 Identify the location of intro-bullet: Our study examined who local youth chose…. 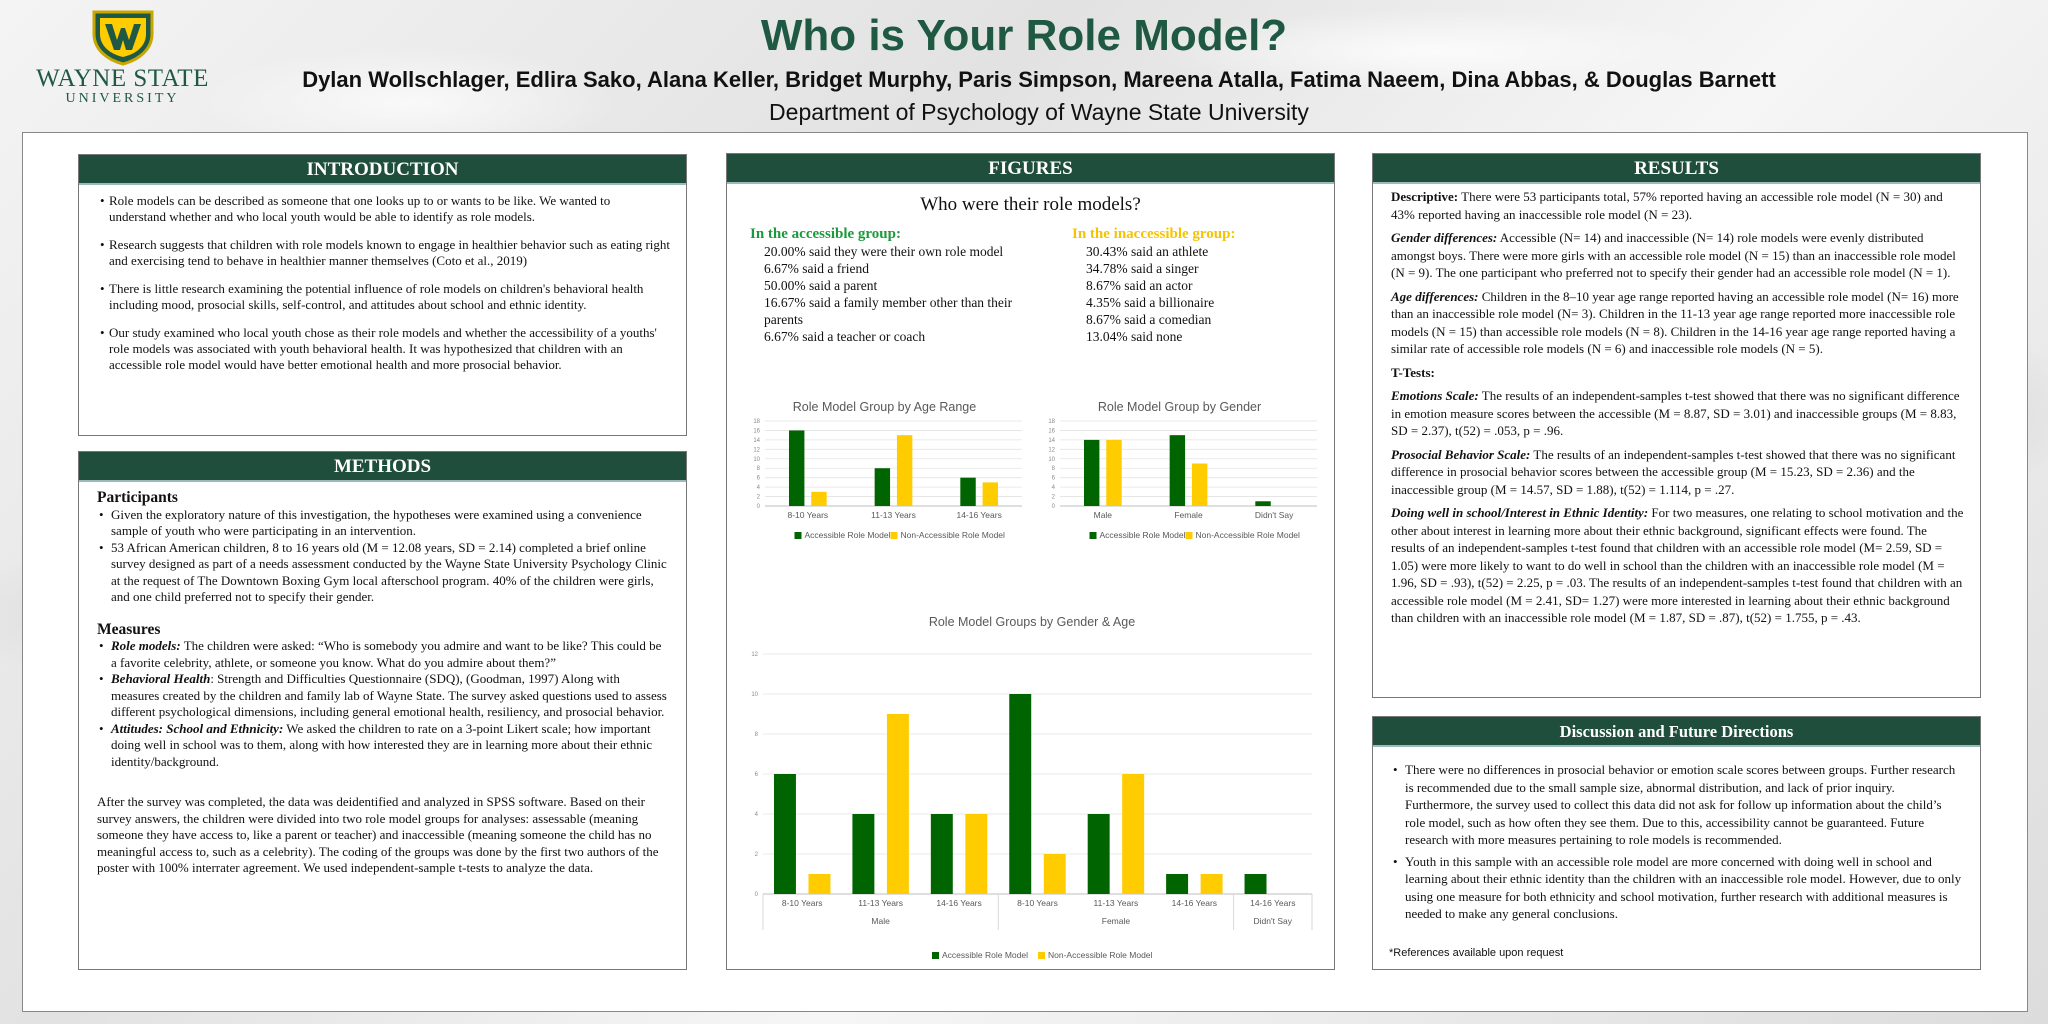
(385, 349).